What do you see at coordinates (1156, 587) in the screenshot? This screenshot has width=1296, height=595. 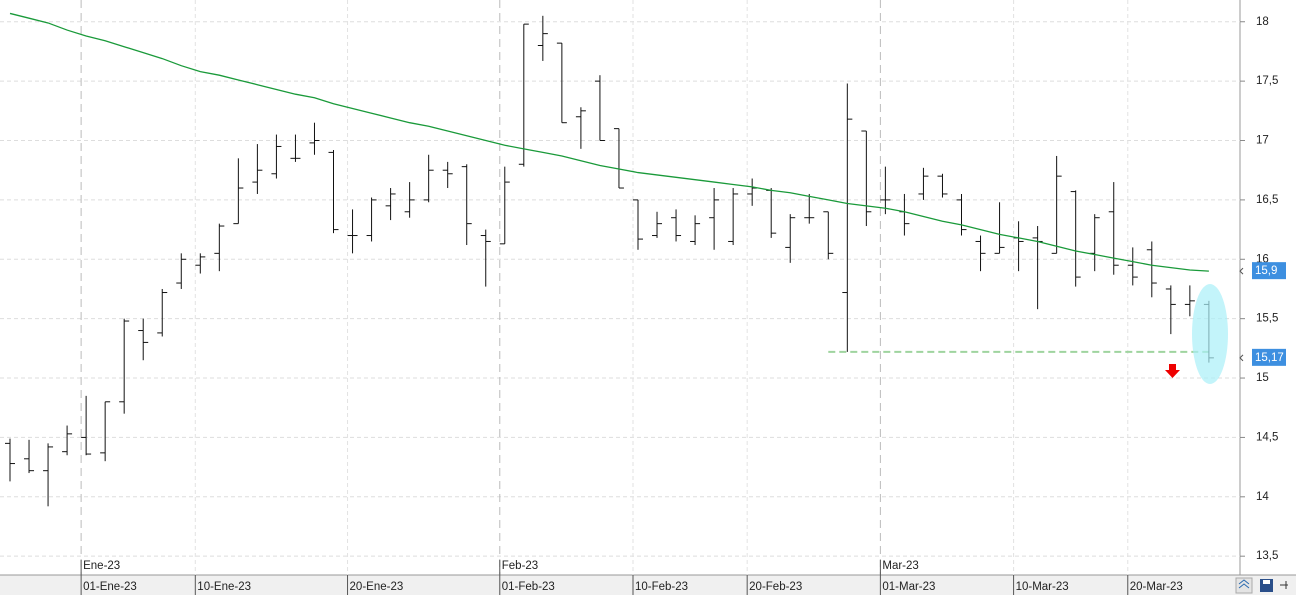 I see `x-tick-label: 20-Mar-23` at bounding box center [1156, 587].